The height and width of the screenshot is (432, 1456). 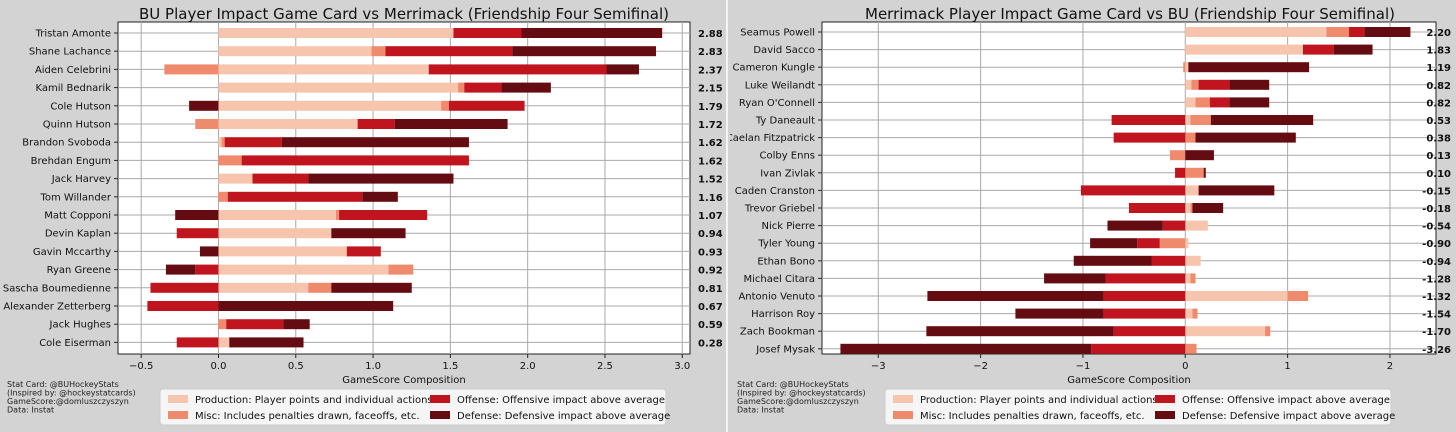 I want to click on total-label: 1.07, so click(x=710, y=216).